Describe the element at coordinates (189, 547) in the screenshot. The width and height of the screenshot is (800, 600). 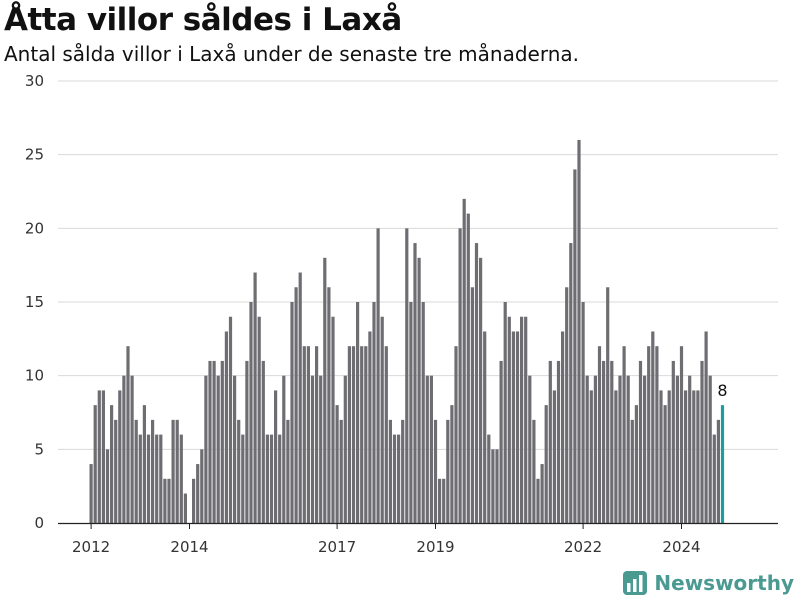
I see `x-tick-label: 2014` at that location.